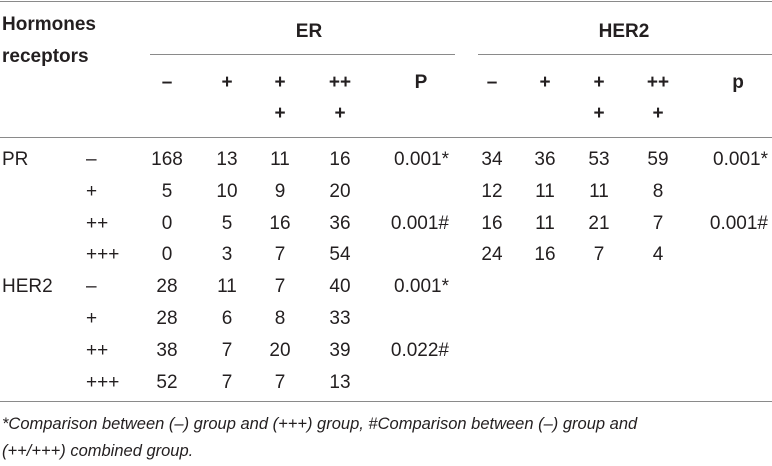 Image resolution: width=772 pixels, height=466 pixels. Describe the element at coordinates (227, 255) in the screenshot. I see `er-cell: 3` at that location.